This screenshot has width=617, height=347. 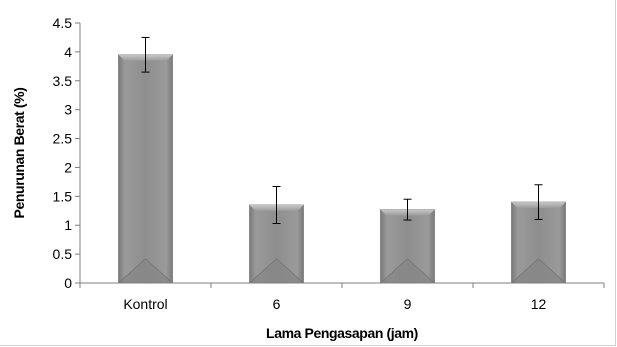 What do you see at coordinates (63, 196) in the screenshot?
I see `y-tick-label: 1.5` at bounding box center [63, 196].